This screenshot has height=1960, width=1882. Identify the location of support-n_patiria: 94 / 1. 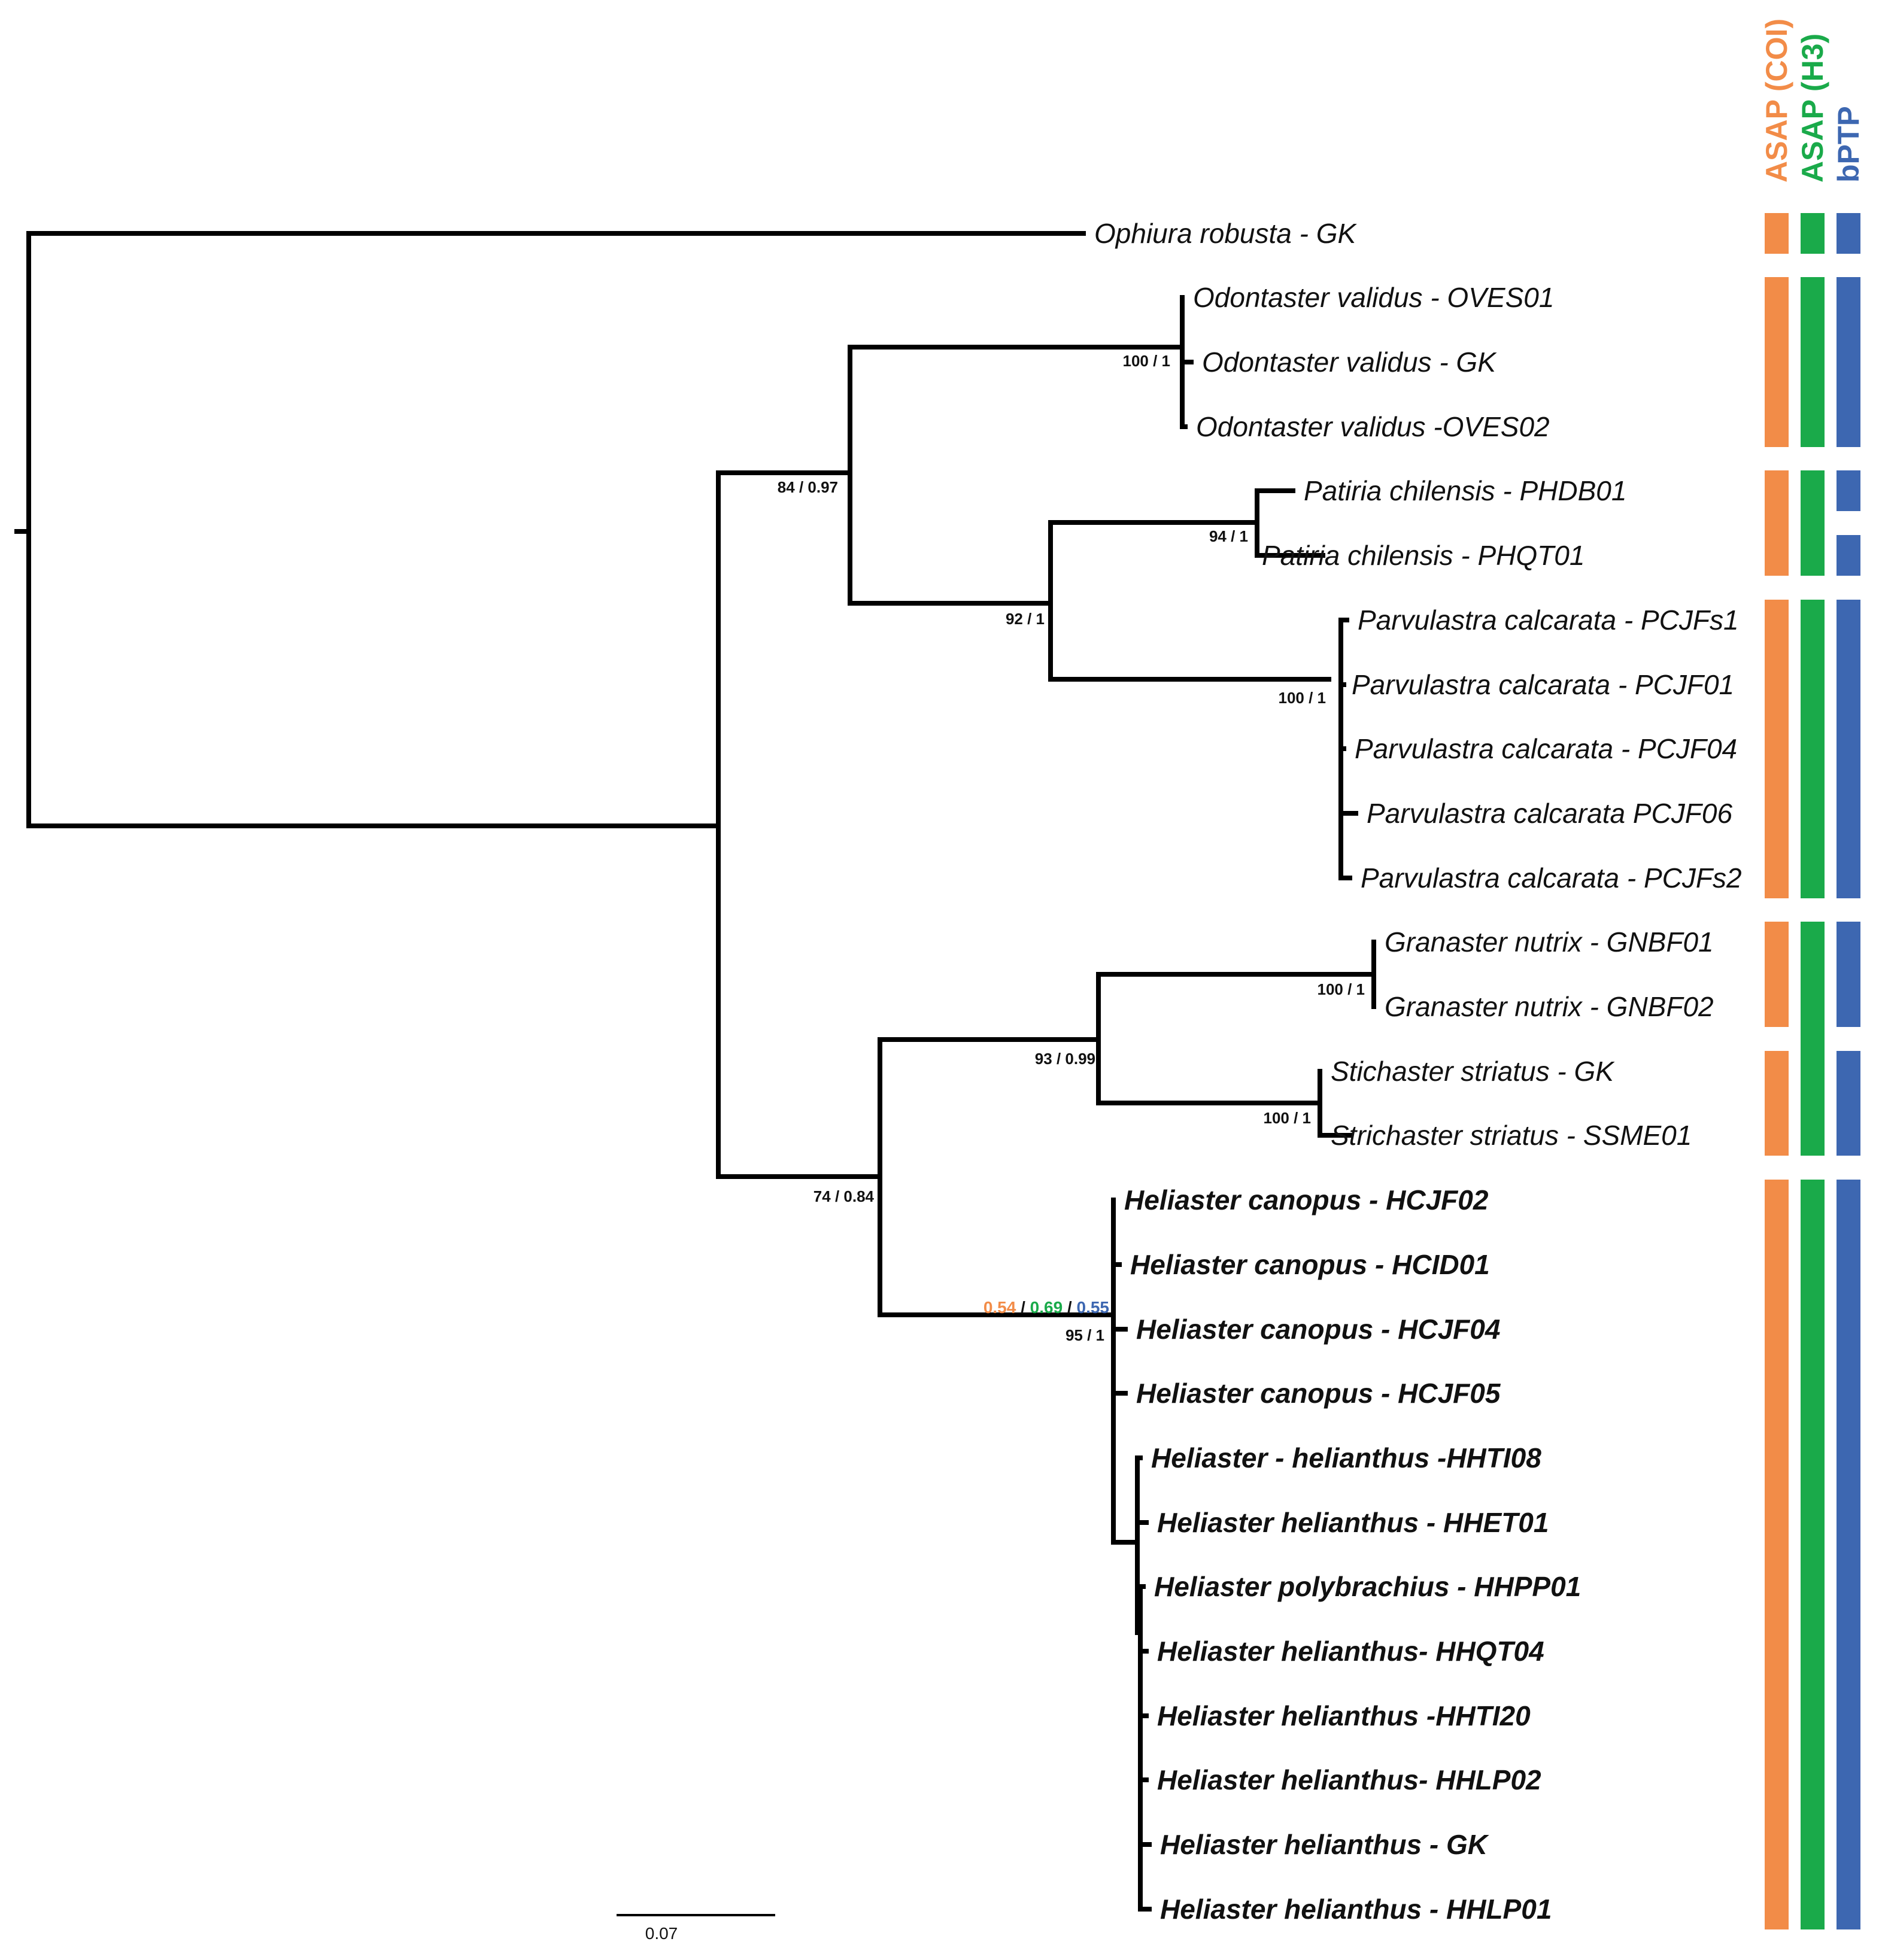
(1228, 536).